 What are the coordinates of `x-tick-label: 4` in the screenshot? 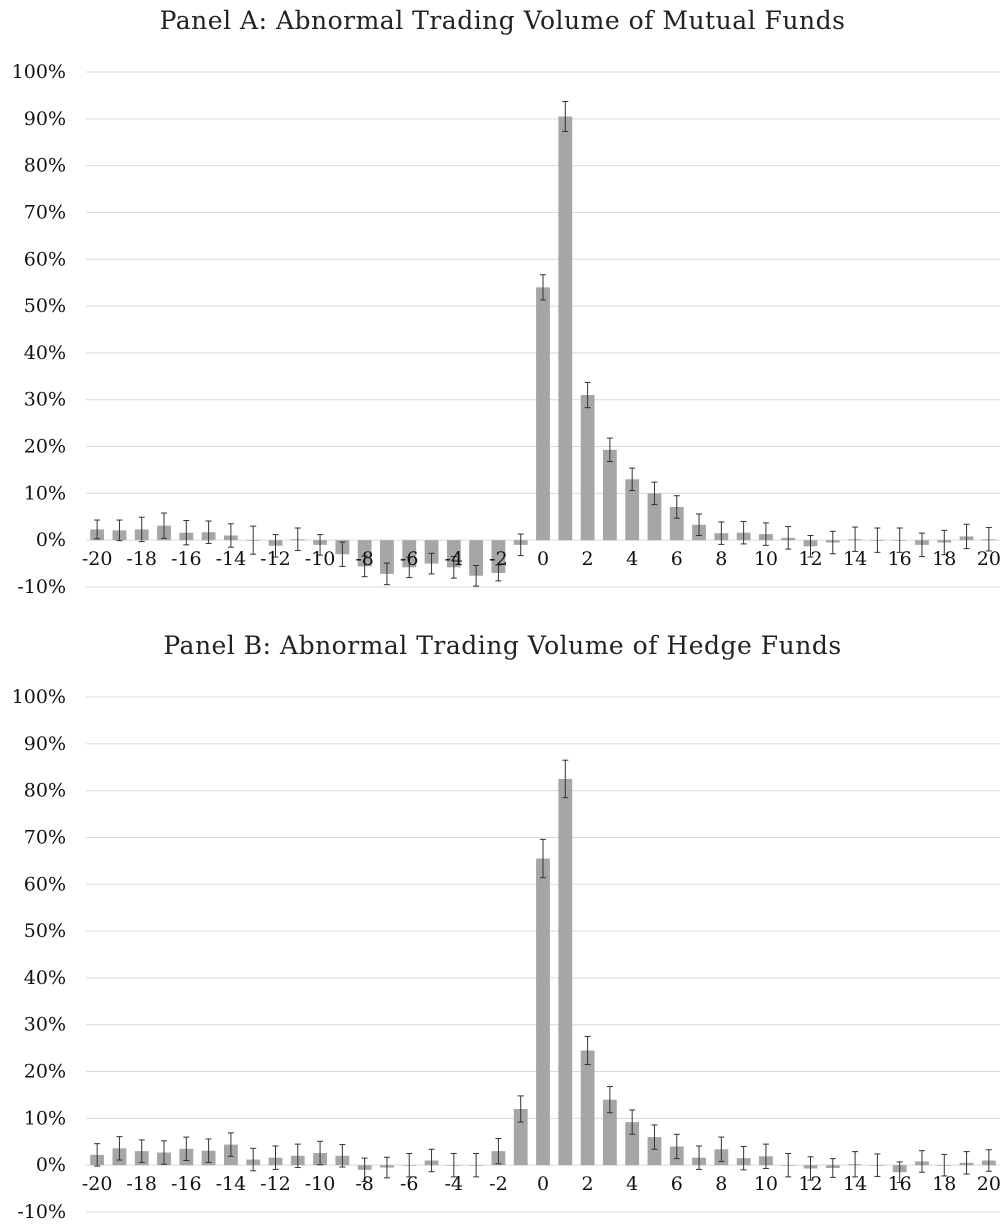 It's located at (632, 559).